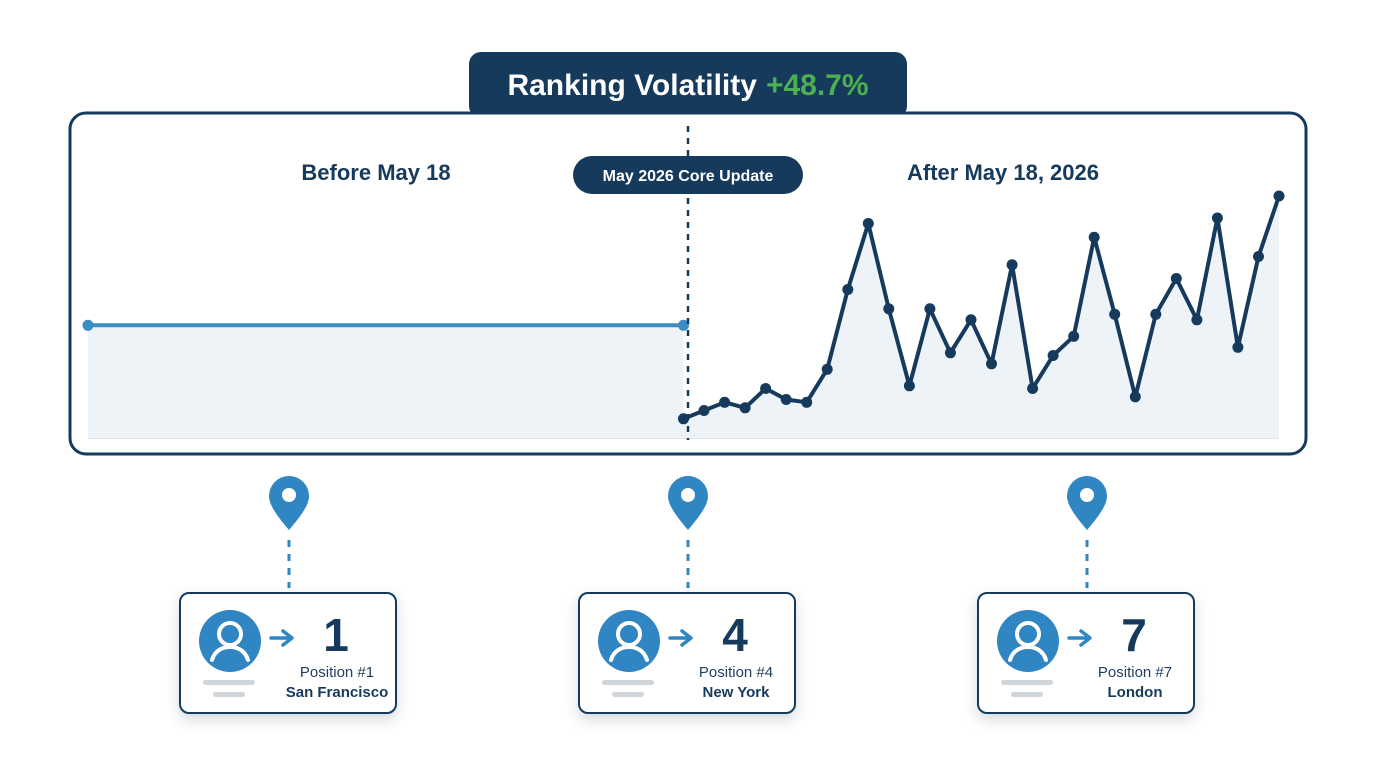  Describe the element at coordinates (632, 85) in the screenshot. I see `chart-title-label: Ranking Volatility` at that location.